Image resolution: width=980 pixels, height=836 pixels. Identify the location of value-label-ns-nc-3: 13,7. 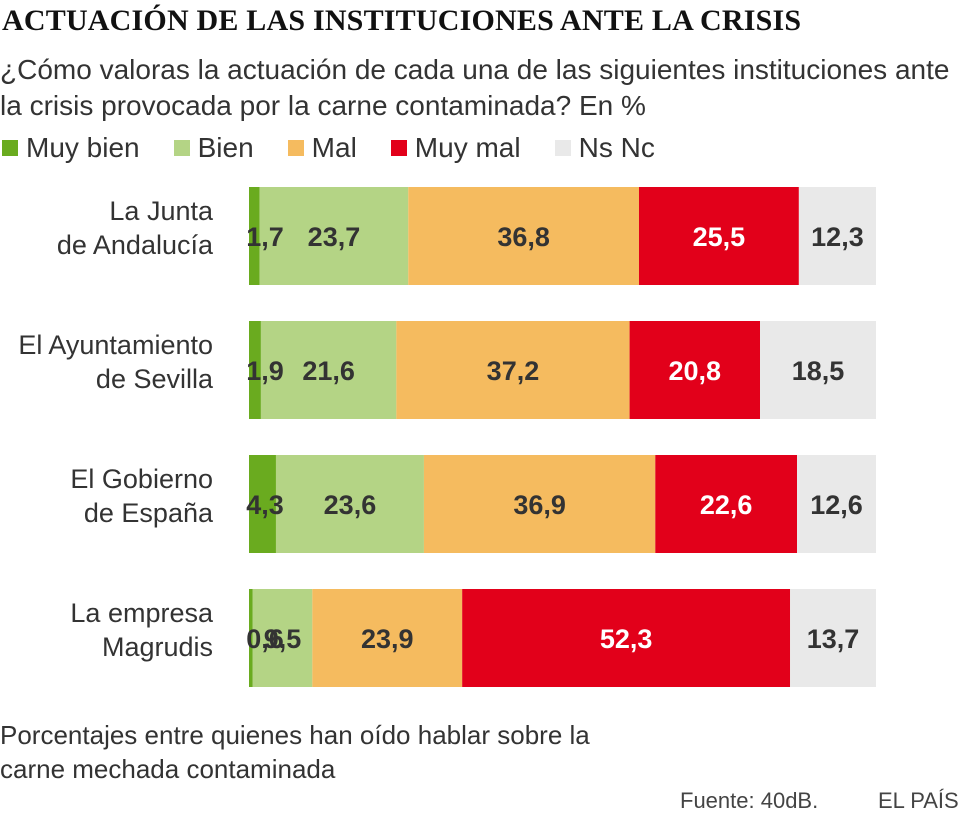
(833, 639).